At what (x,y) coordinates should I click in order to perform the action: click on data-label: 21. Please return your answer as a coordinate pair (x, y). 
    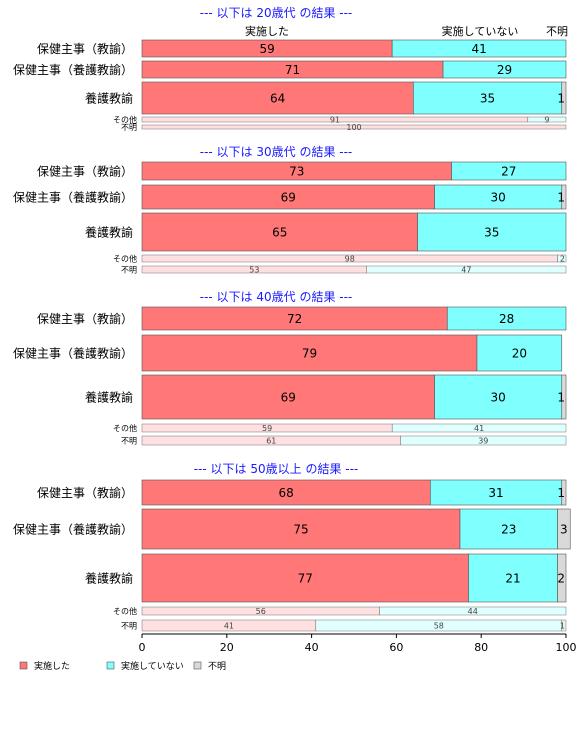
    Looking at the image, I should click on (512, 579).